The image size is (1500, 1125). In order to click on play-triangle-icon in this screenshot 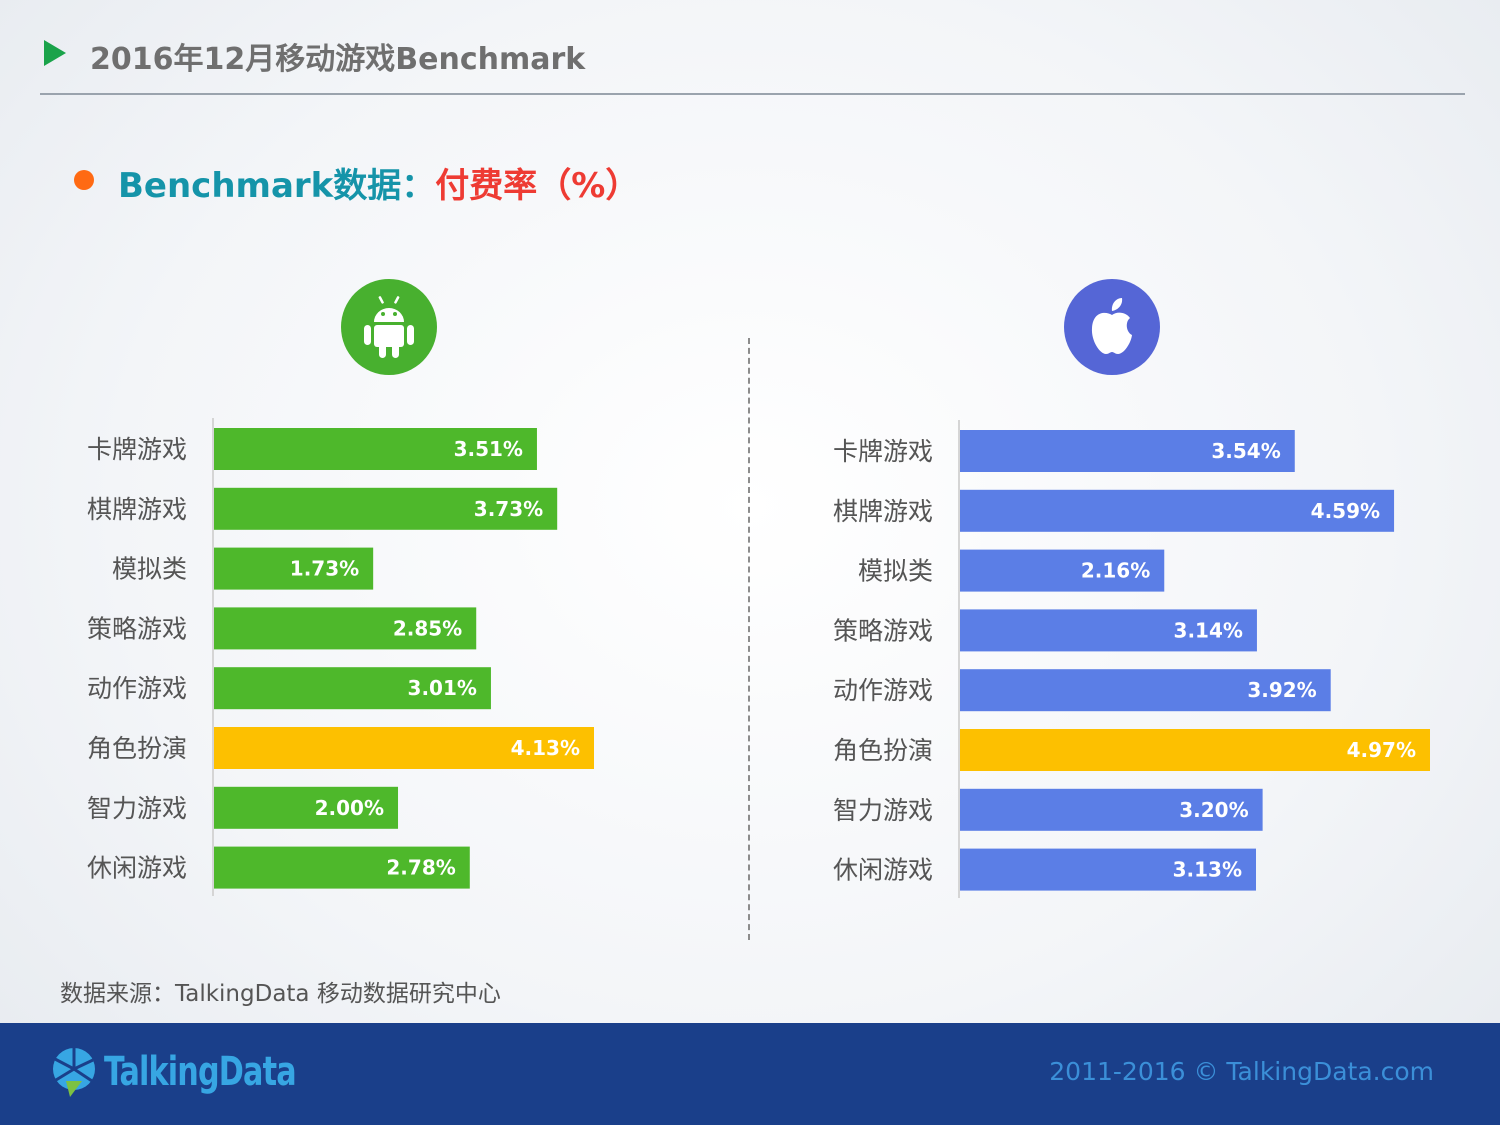, I will do `click(55, 53)`.